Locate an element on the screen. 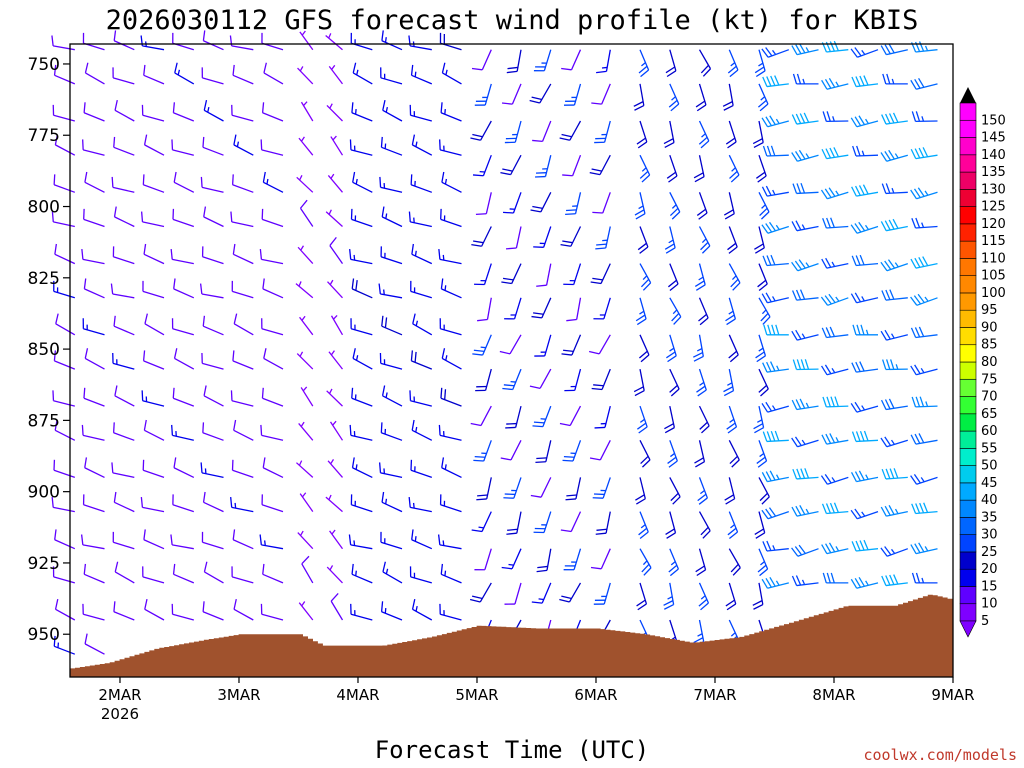 This screenshot has height=768, width=1024. x-tick-label: 9MAR is located at coordinates (952, 695).